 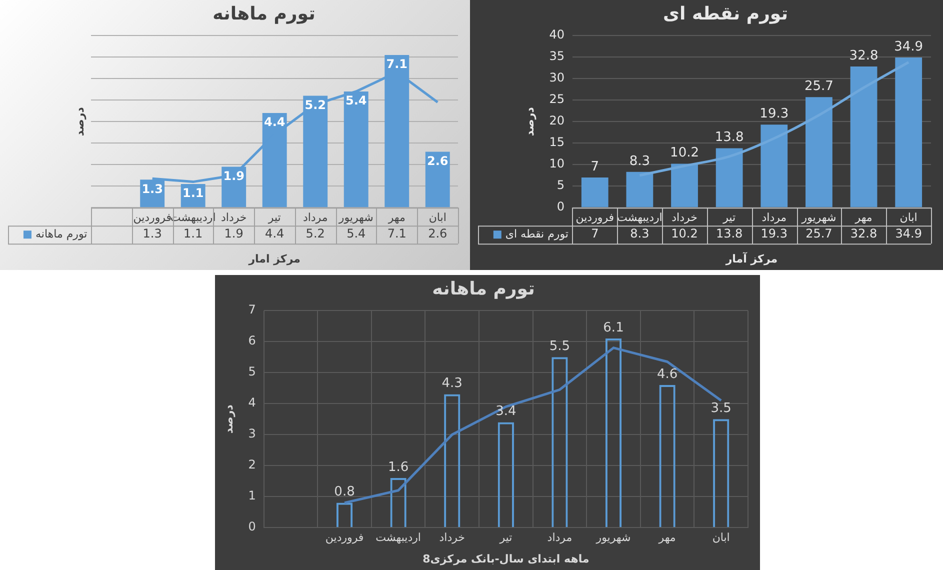 What do you see at coordinates (774, 114) in the screenshot?
I see `text: 19.3` at bounding box center [774, 114].